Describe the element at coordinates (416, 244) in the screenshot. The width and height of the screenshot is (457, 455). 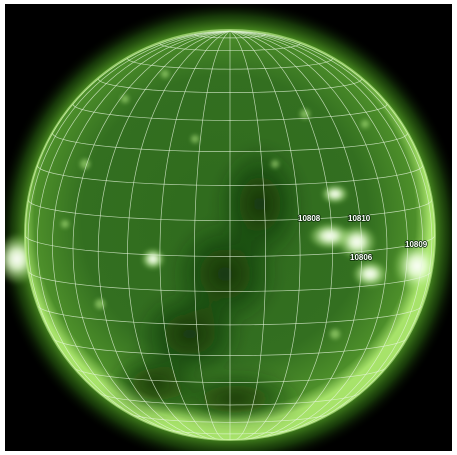
I see `region-label-3: 10809` at that location.